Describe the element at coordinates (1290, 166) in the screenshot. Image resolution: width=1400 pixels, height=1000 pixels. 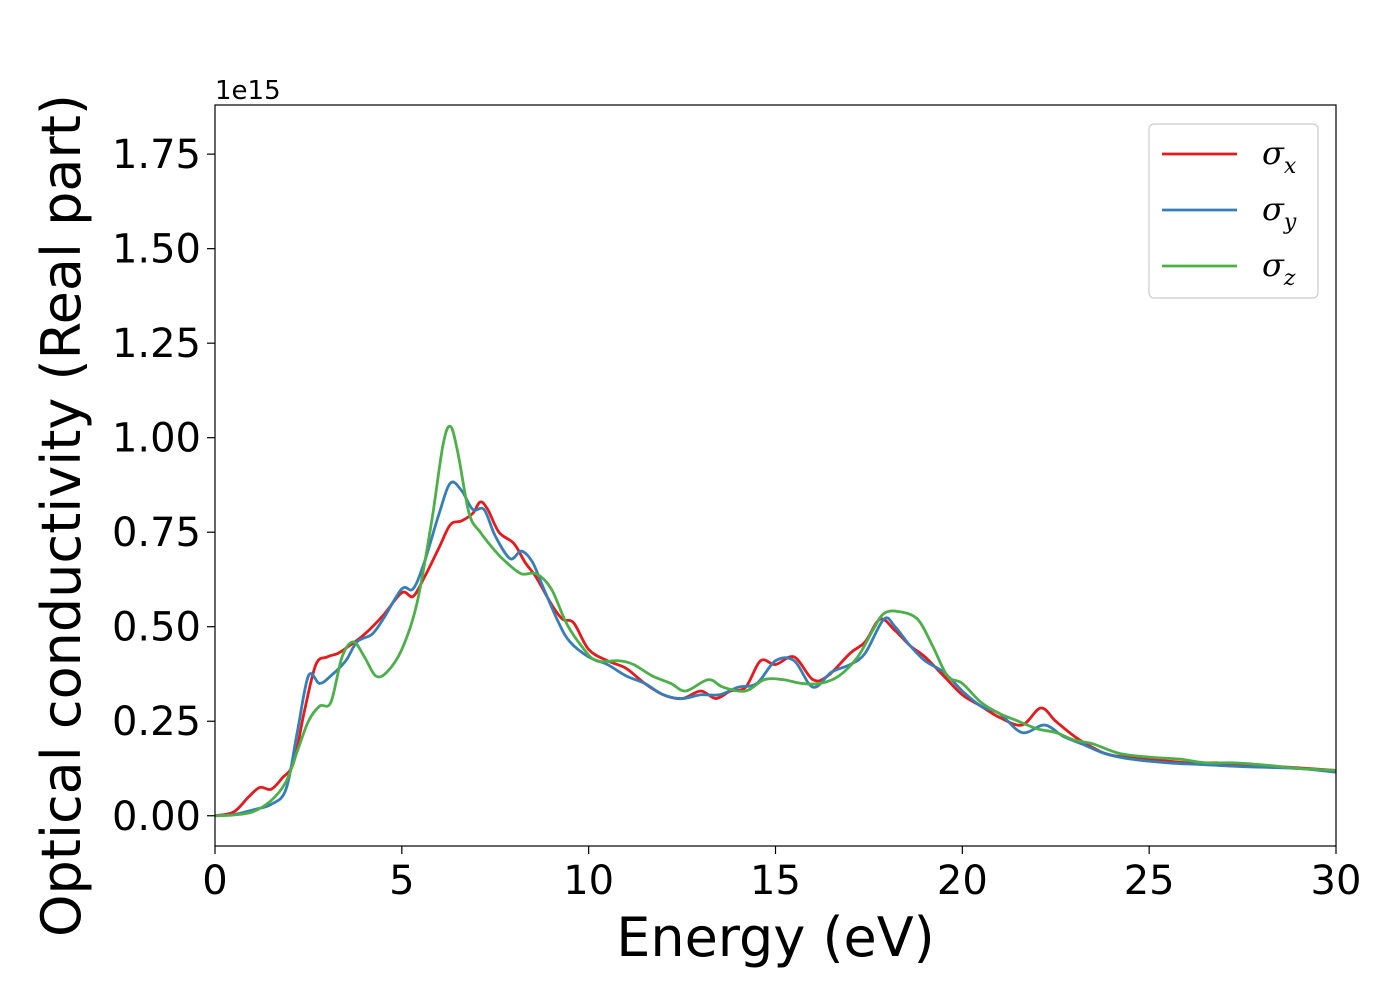
I see `legend-subscript: x` at that location.